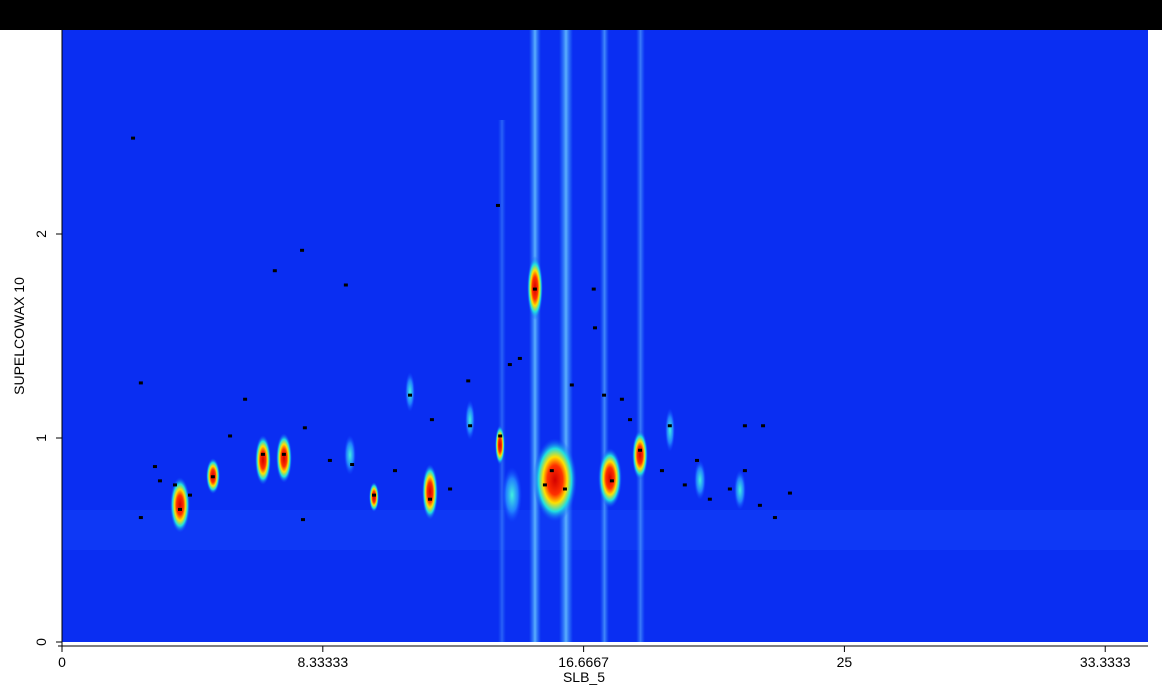 The height and width of the screenshot is (686, 1162). I want to click on y-tick-label: 0, so click(41, 642).